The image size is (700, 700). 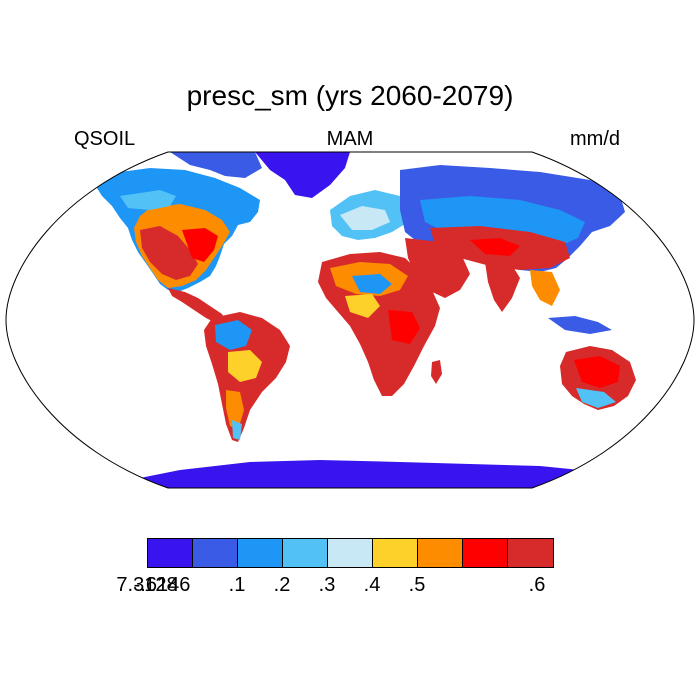 What do you see at coordinates (327, 585) in the screenshot?
I see `colorbar-tick-label: .3` at bounding box center [327, 585].